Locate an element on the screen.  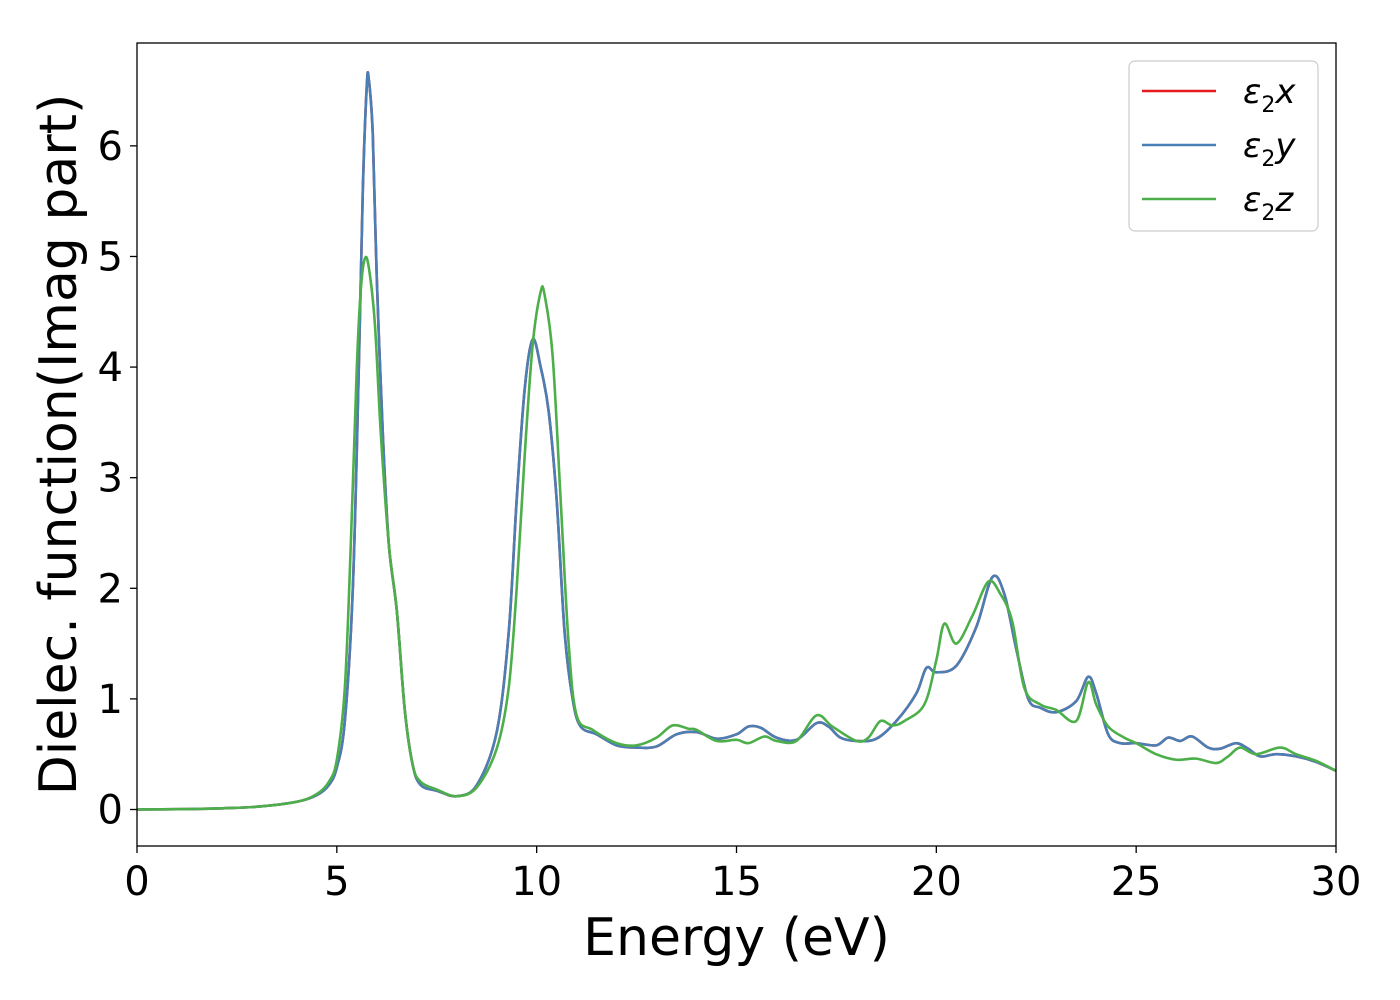
y-tick-label: 5 is located at coordinates (110, 257).